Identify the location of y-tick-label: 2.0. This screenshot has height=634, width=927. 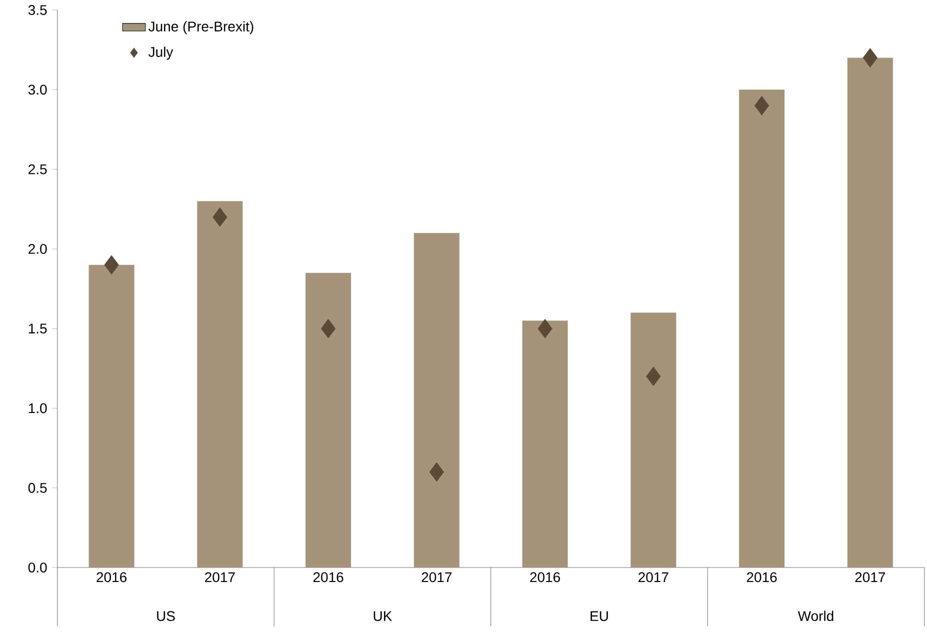
(37, 249).